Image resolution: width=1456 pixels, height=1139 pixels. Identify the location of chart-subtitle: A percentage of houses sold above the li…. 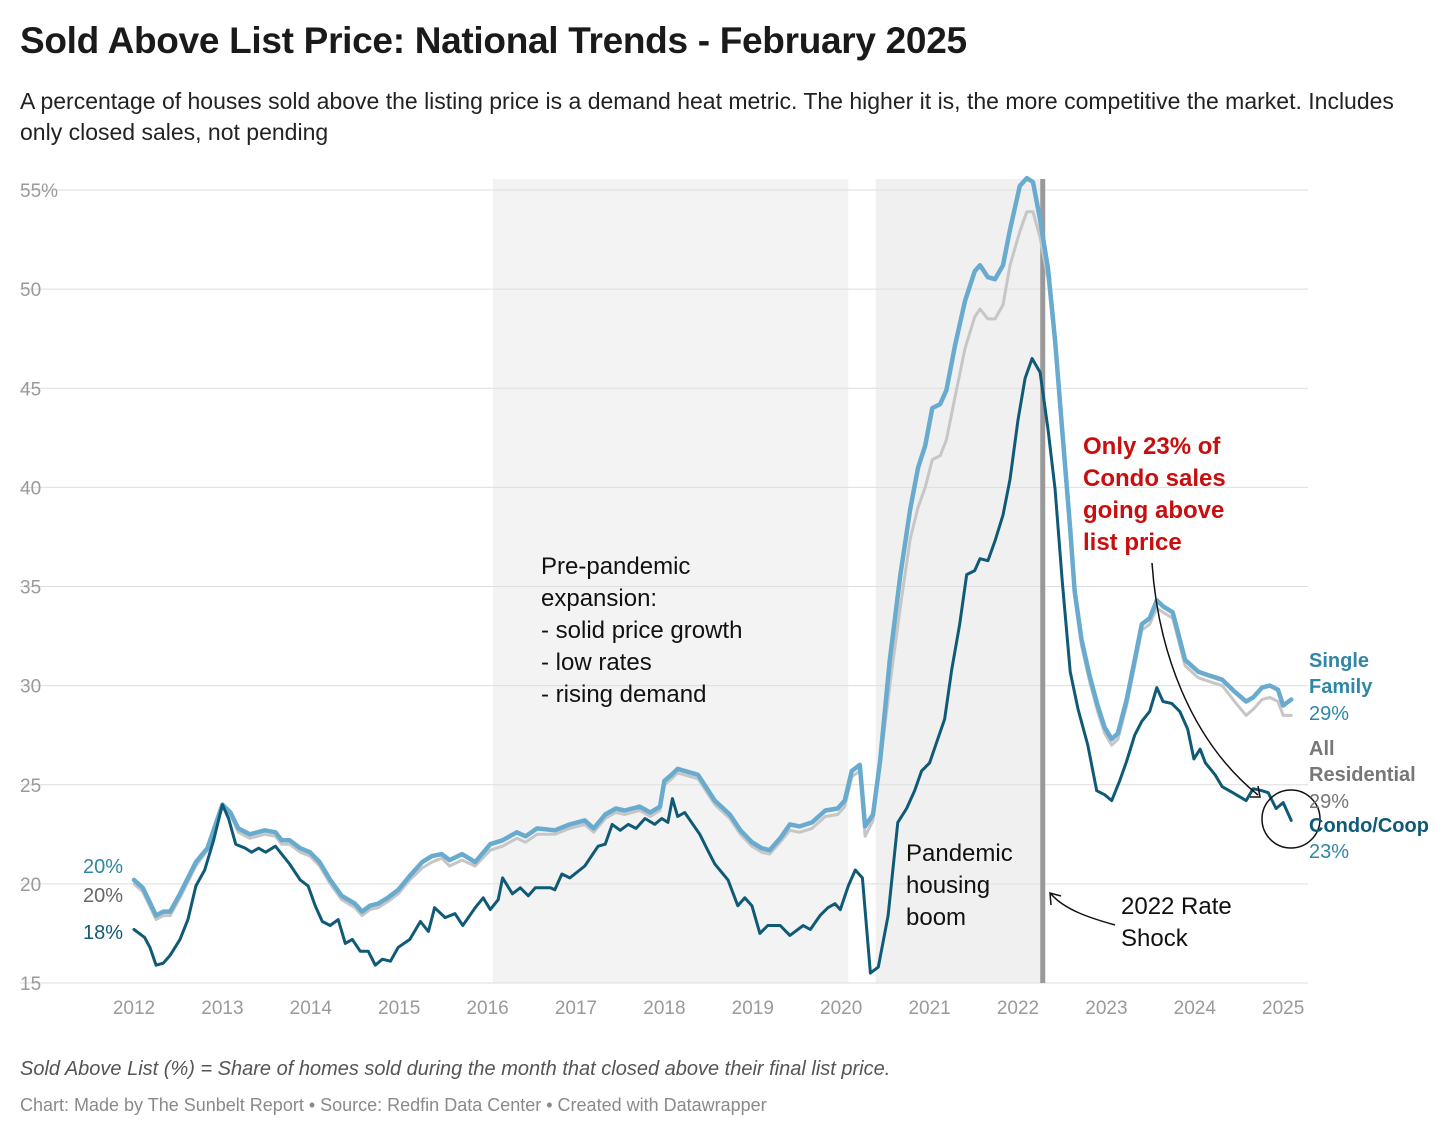
(707, 116).